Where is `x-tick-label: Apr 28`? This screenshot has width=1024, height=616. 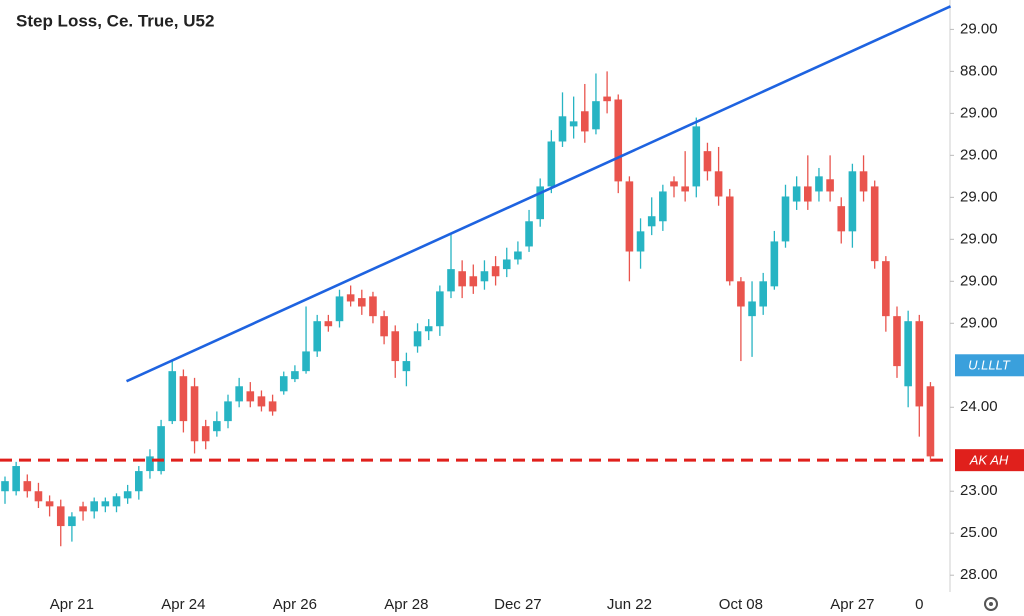 x-tick-label: Apr 28 is located at coordinates (406, 604).